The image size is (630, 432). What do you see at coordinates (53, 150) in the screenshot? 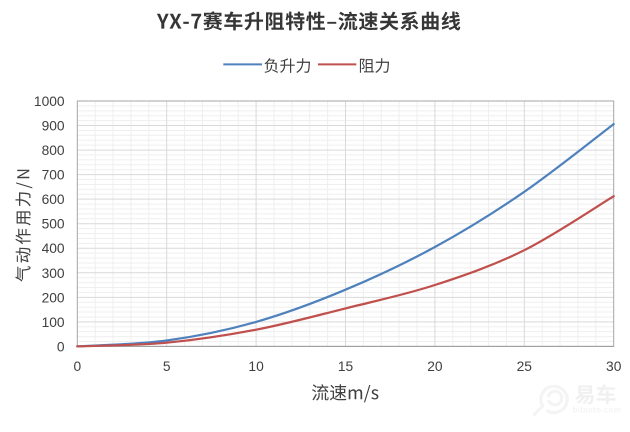
I see `svg-text: 800` at bounding box center [53, 150].